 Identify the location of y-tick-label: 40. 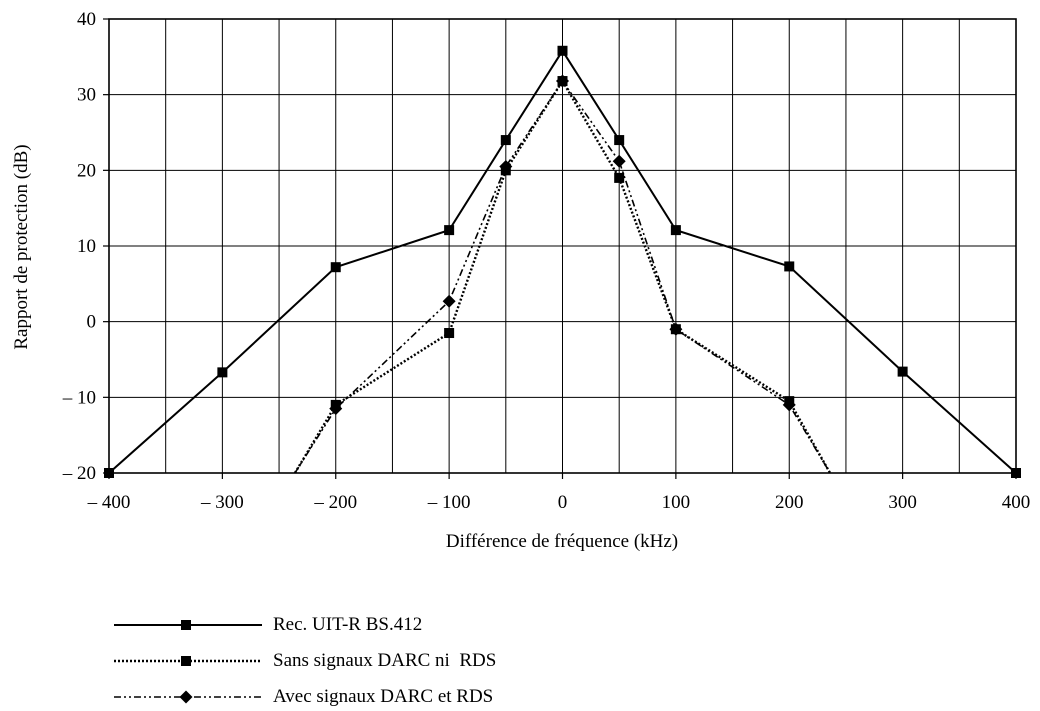
(86, 19).